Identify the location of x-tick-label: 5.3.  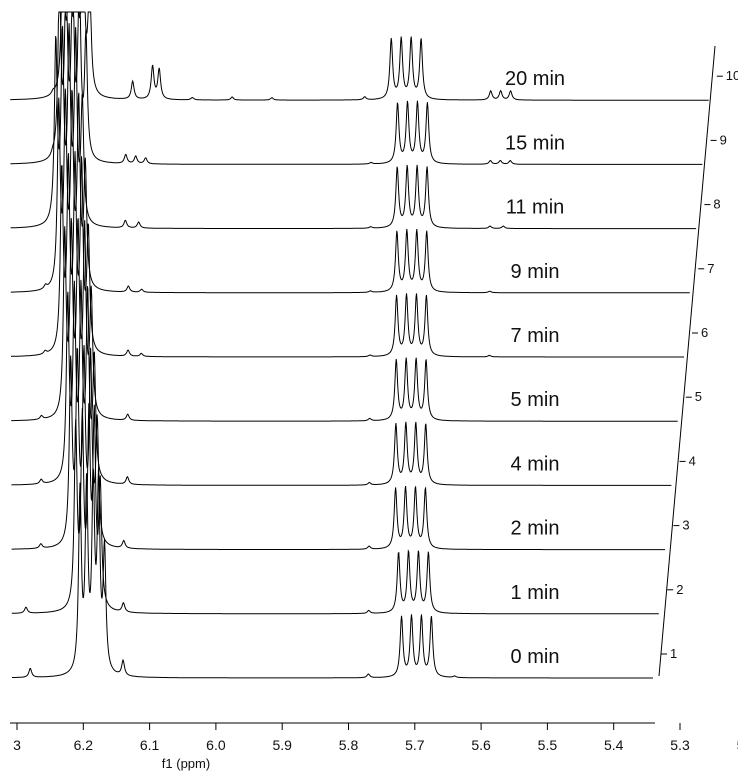
(680, 745).